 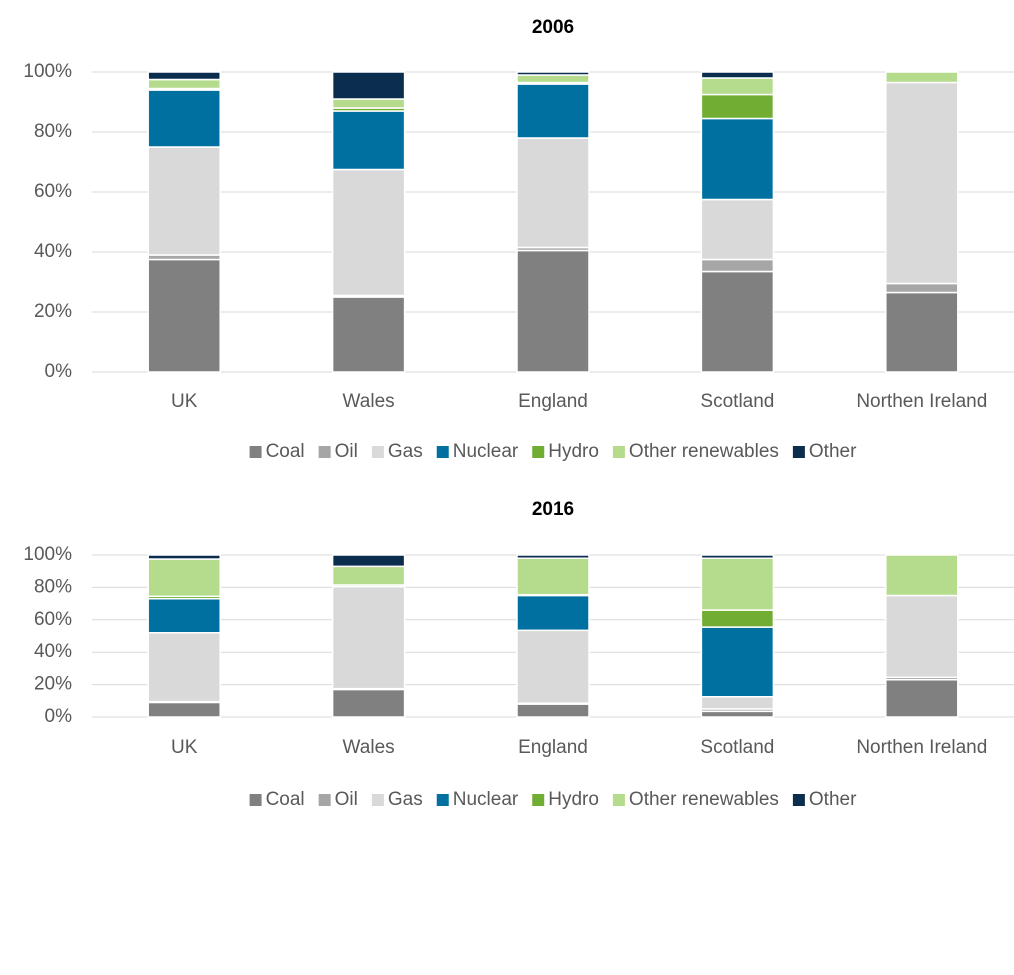 What do you see at coordinates (53, 619) in the screenshot?
I see `y-tick-label: 60%` at bounding box center [53, 619].